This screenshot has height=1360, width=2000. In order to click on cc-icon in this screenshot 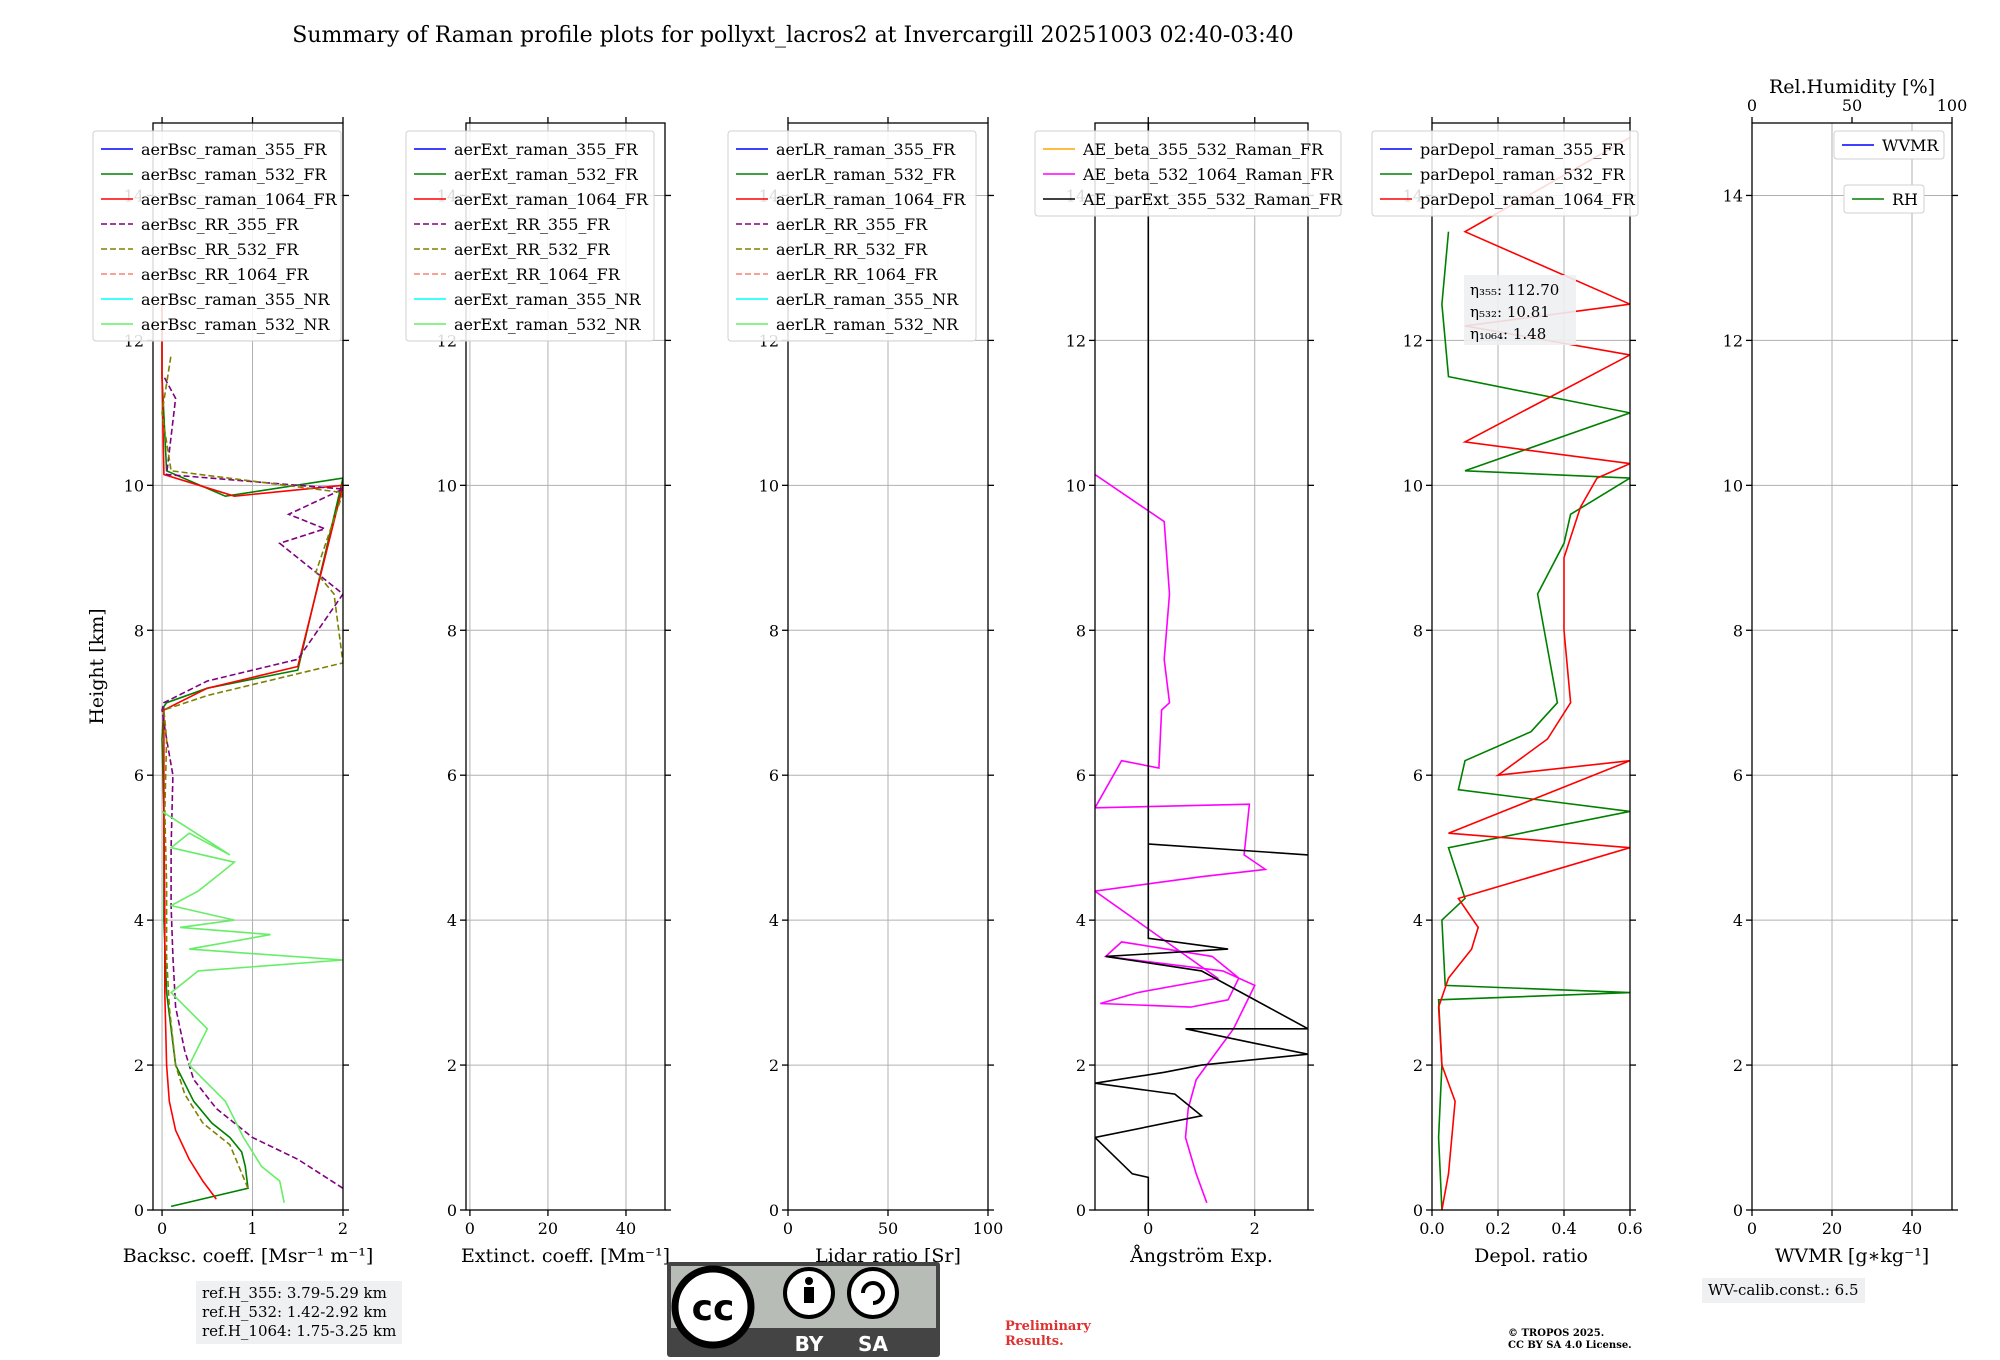, I will do `click(713, 1307)`.